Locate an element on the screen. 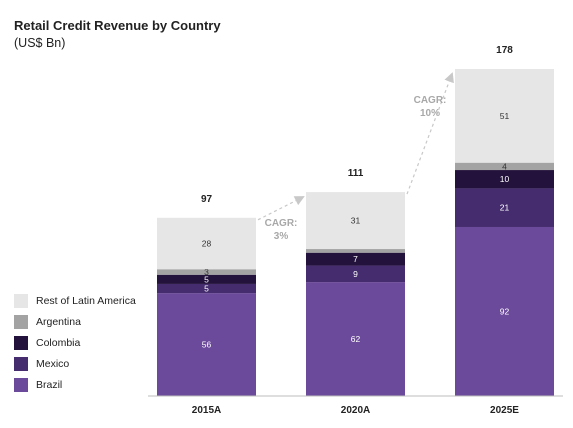 This screenshot has width=573, height=428. data-label-mexico-2025e: 21 is located at coordinates (505, 208).